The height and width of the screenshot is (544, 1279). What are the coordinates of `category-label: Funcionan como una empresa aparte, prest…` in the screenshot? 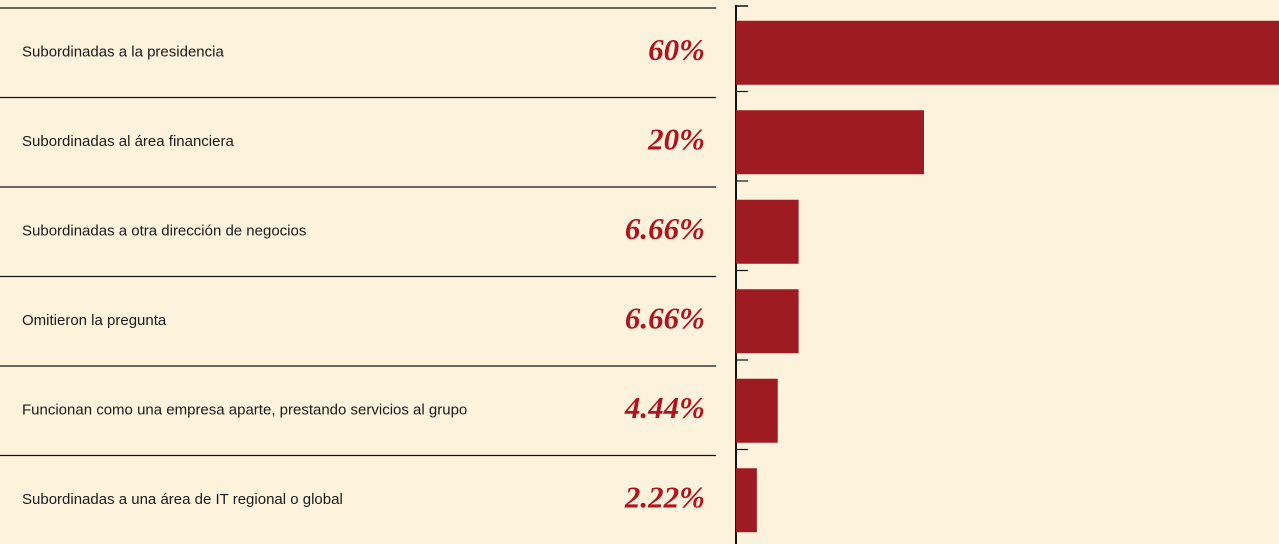 It's located at (244, 410).